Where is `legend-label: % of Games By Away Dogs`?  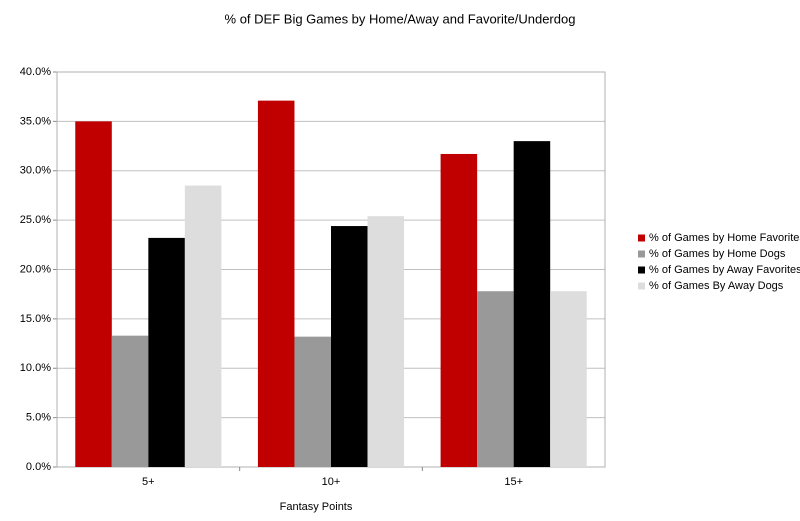 legend-label: % of Games By Away Dogs is located at coordinates (716, 286).